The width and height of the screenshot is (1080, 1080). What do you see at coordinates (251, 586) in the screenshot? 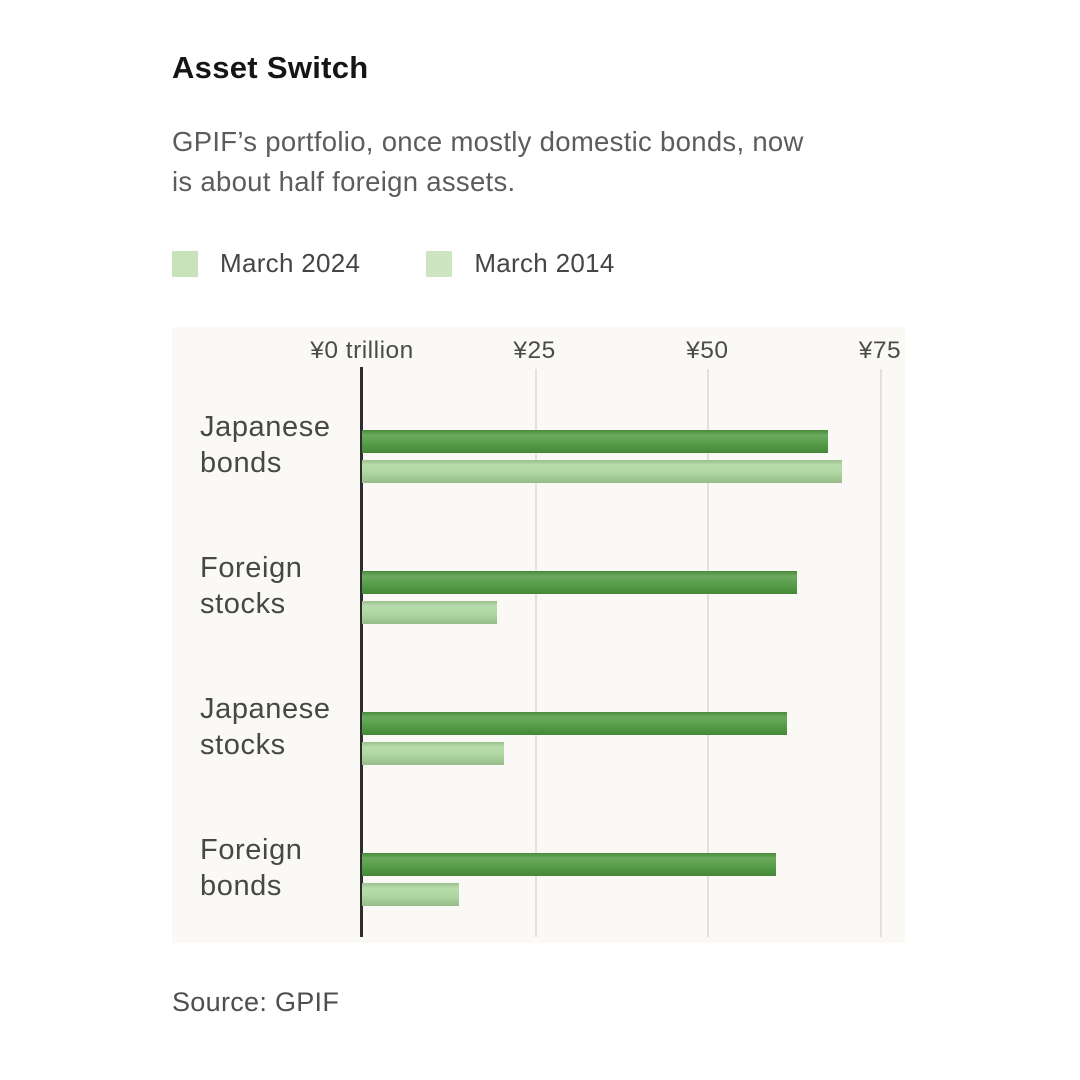
I see `category-label: Foreign stocks` at bounding box center [251, 586].